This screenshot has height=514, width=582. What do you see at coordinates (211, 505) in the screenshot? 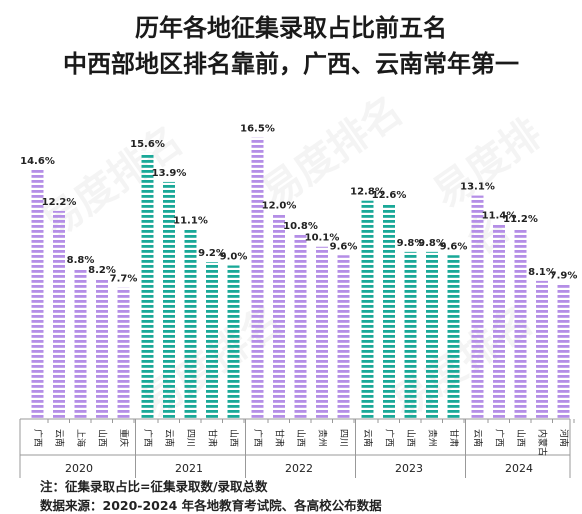
I see `data-source-note: 数据来源：2020-2024 年各地教育考试院、各高校公布数据` at bounding box center [211, 505].